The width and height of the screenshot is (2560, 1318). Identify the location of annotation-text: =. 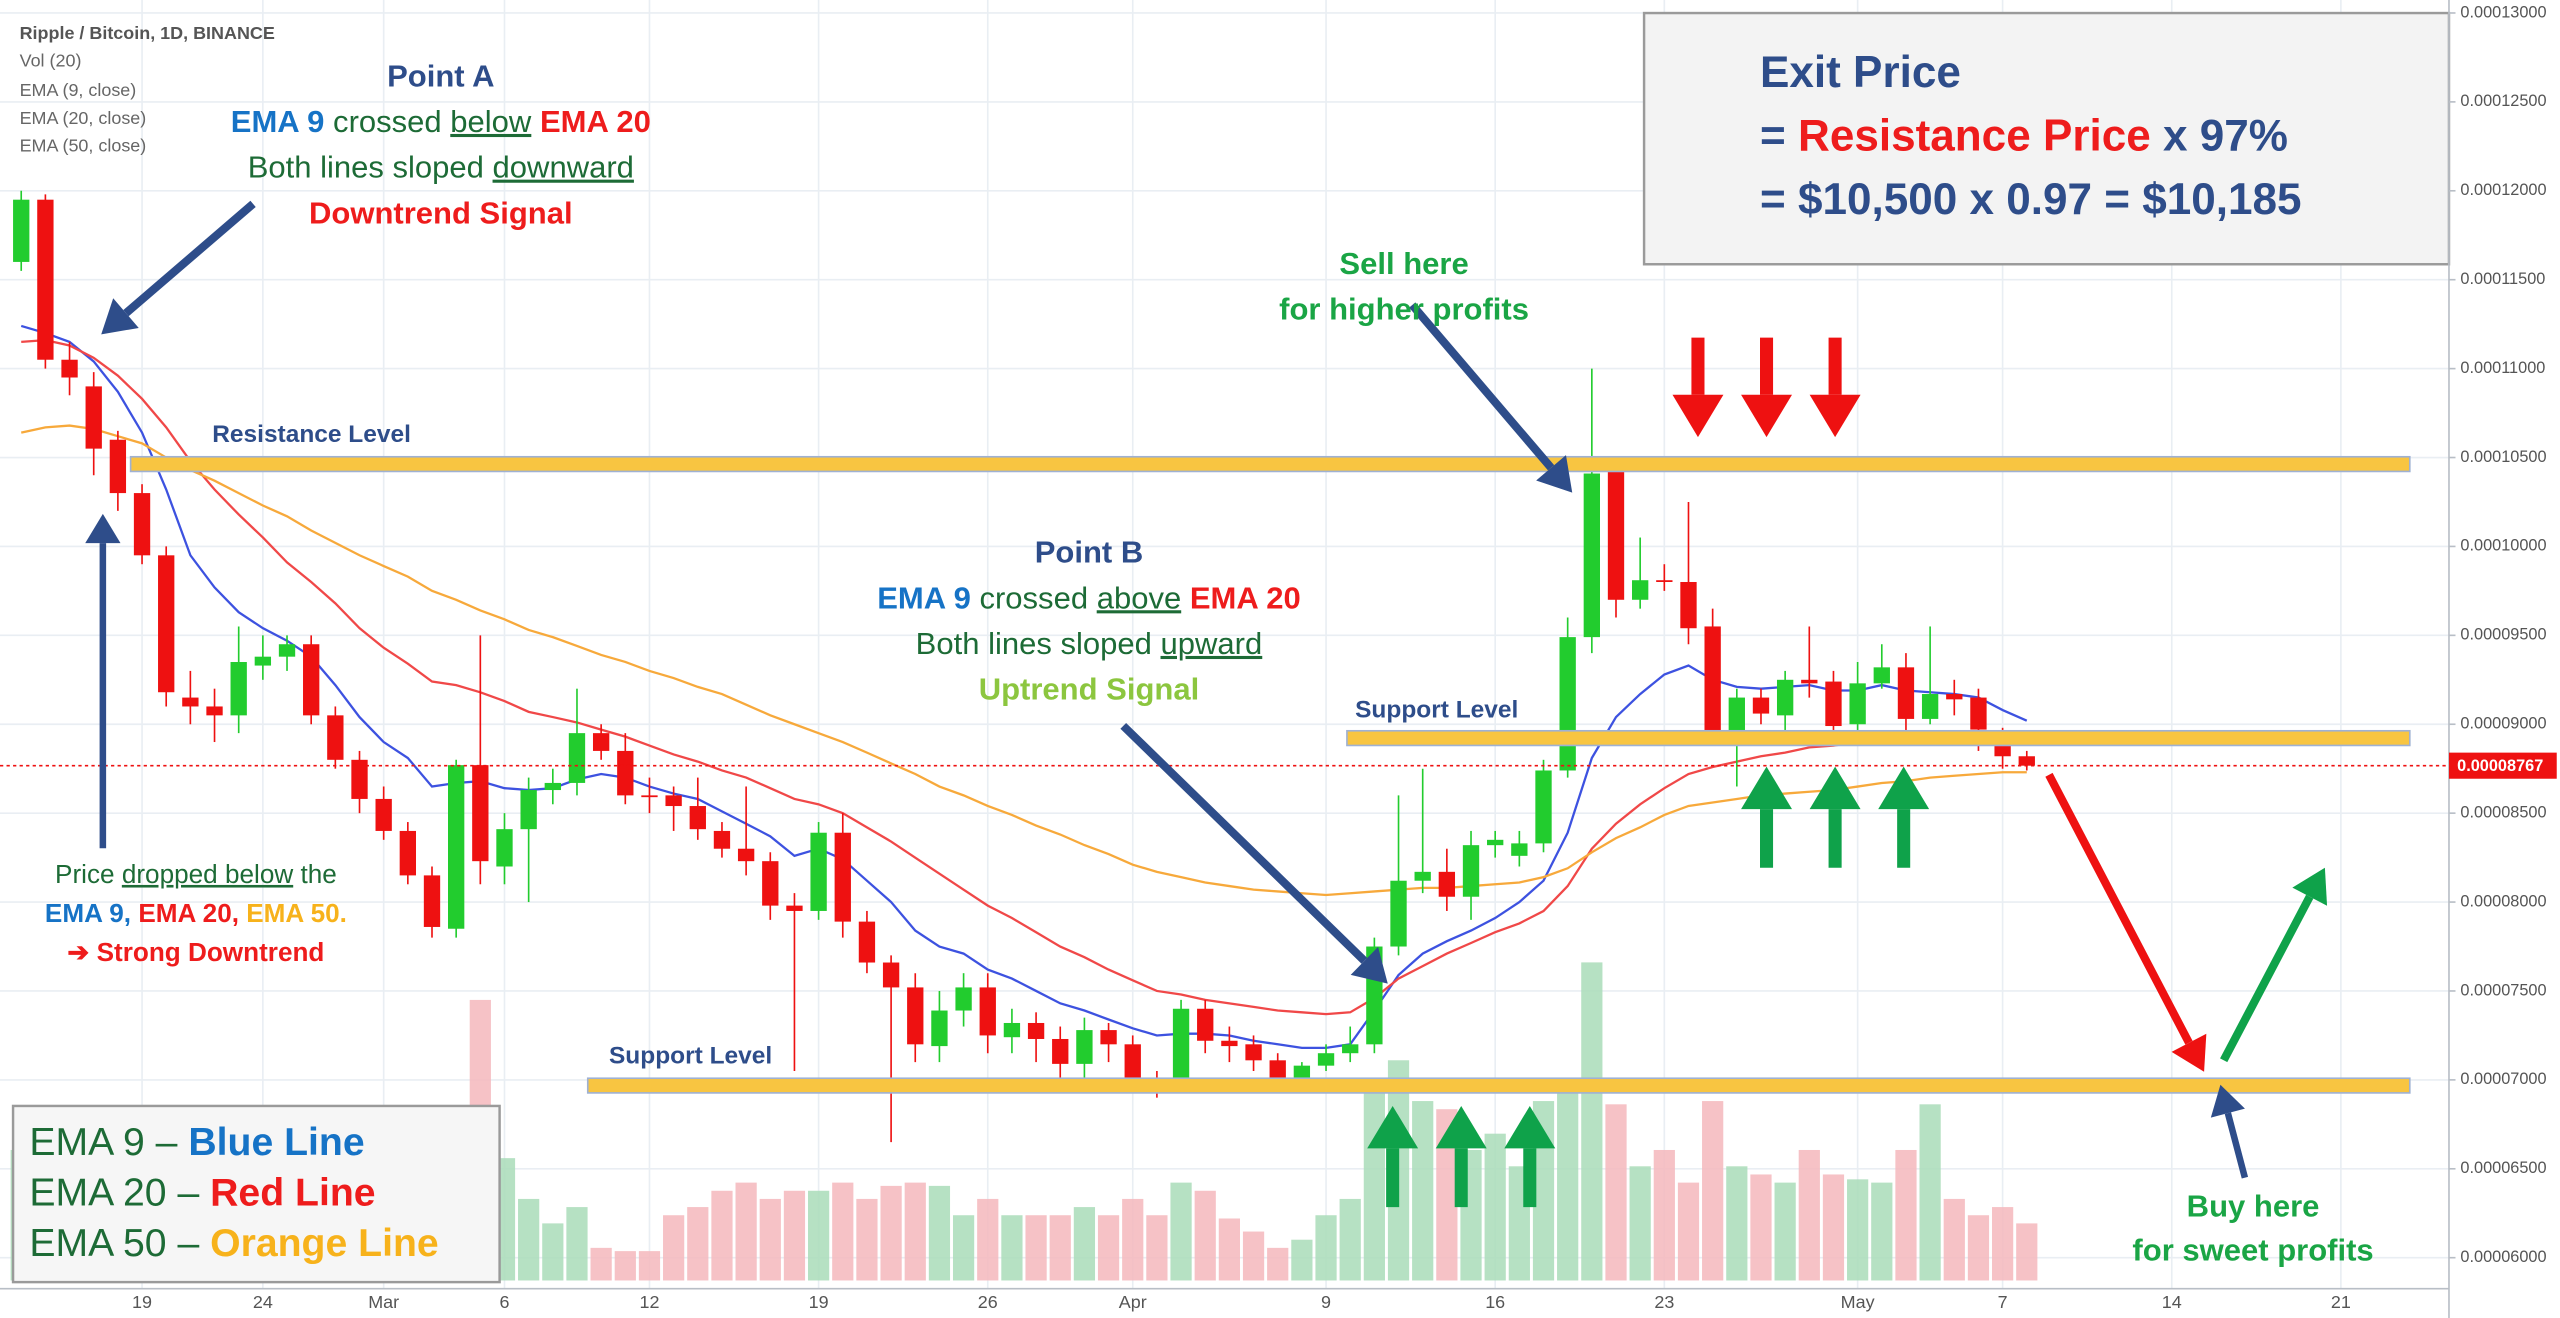
(1773, 135).